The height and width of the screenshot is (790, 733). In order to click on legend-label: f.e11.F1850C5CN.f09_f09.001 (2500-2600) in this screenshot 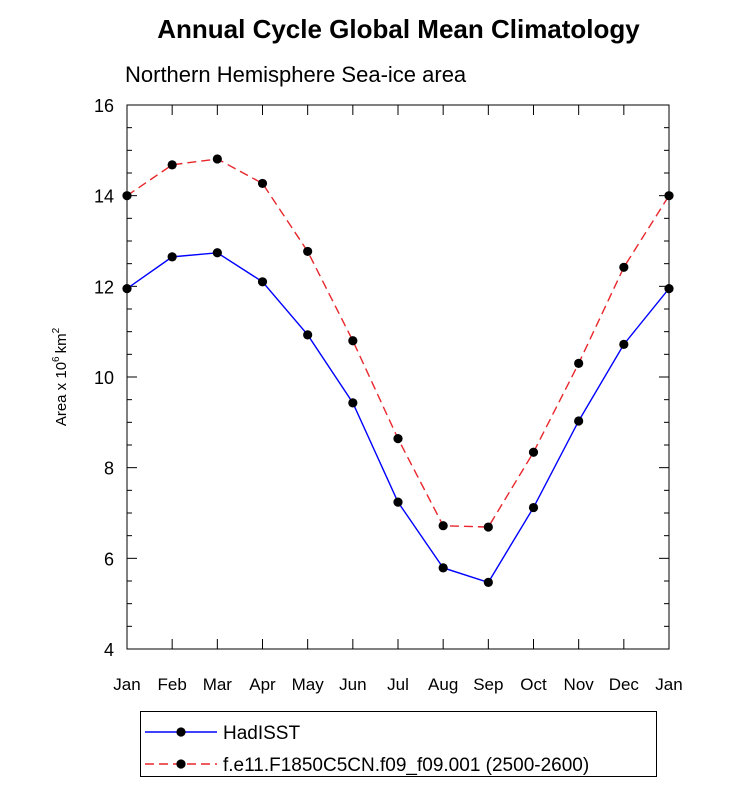, I will do `click(406, 765)`.